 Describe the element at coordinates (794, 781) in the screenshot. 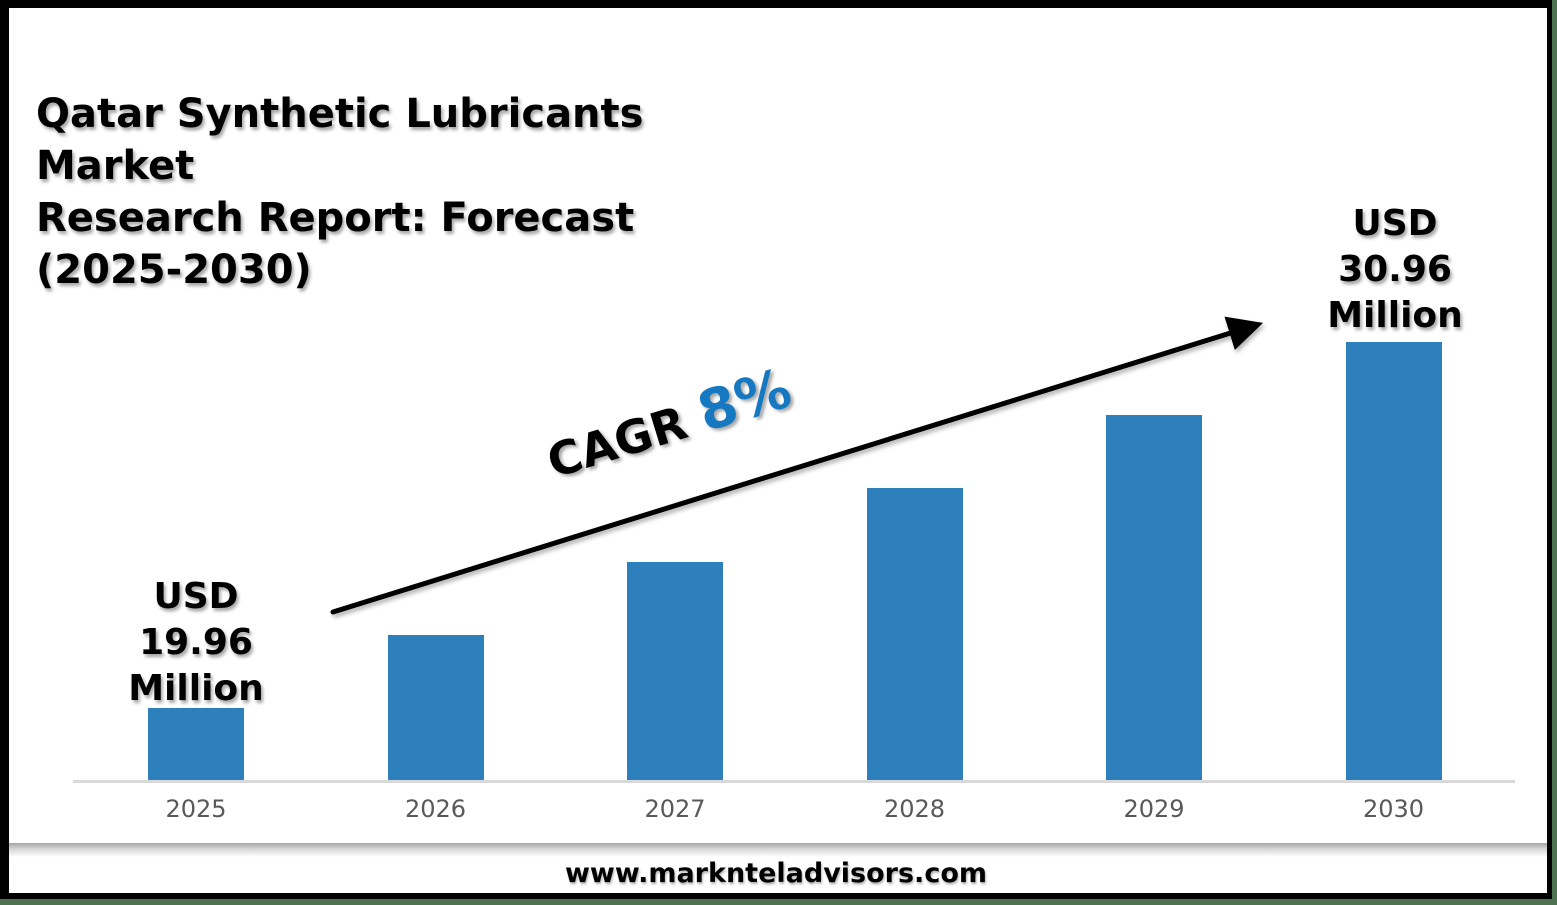

I see `x-axis-baseline` at that location.